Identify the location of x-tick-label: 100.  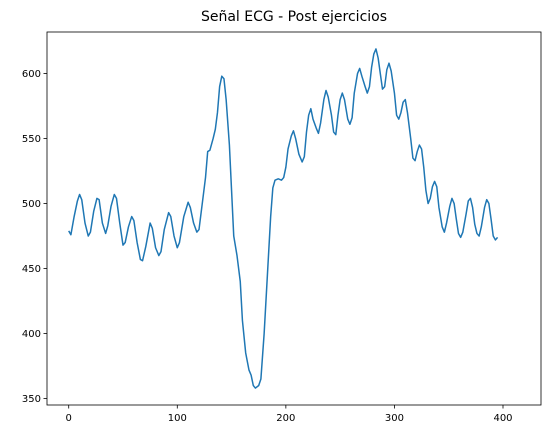
(177, 418).